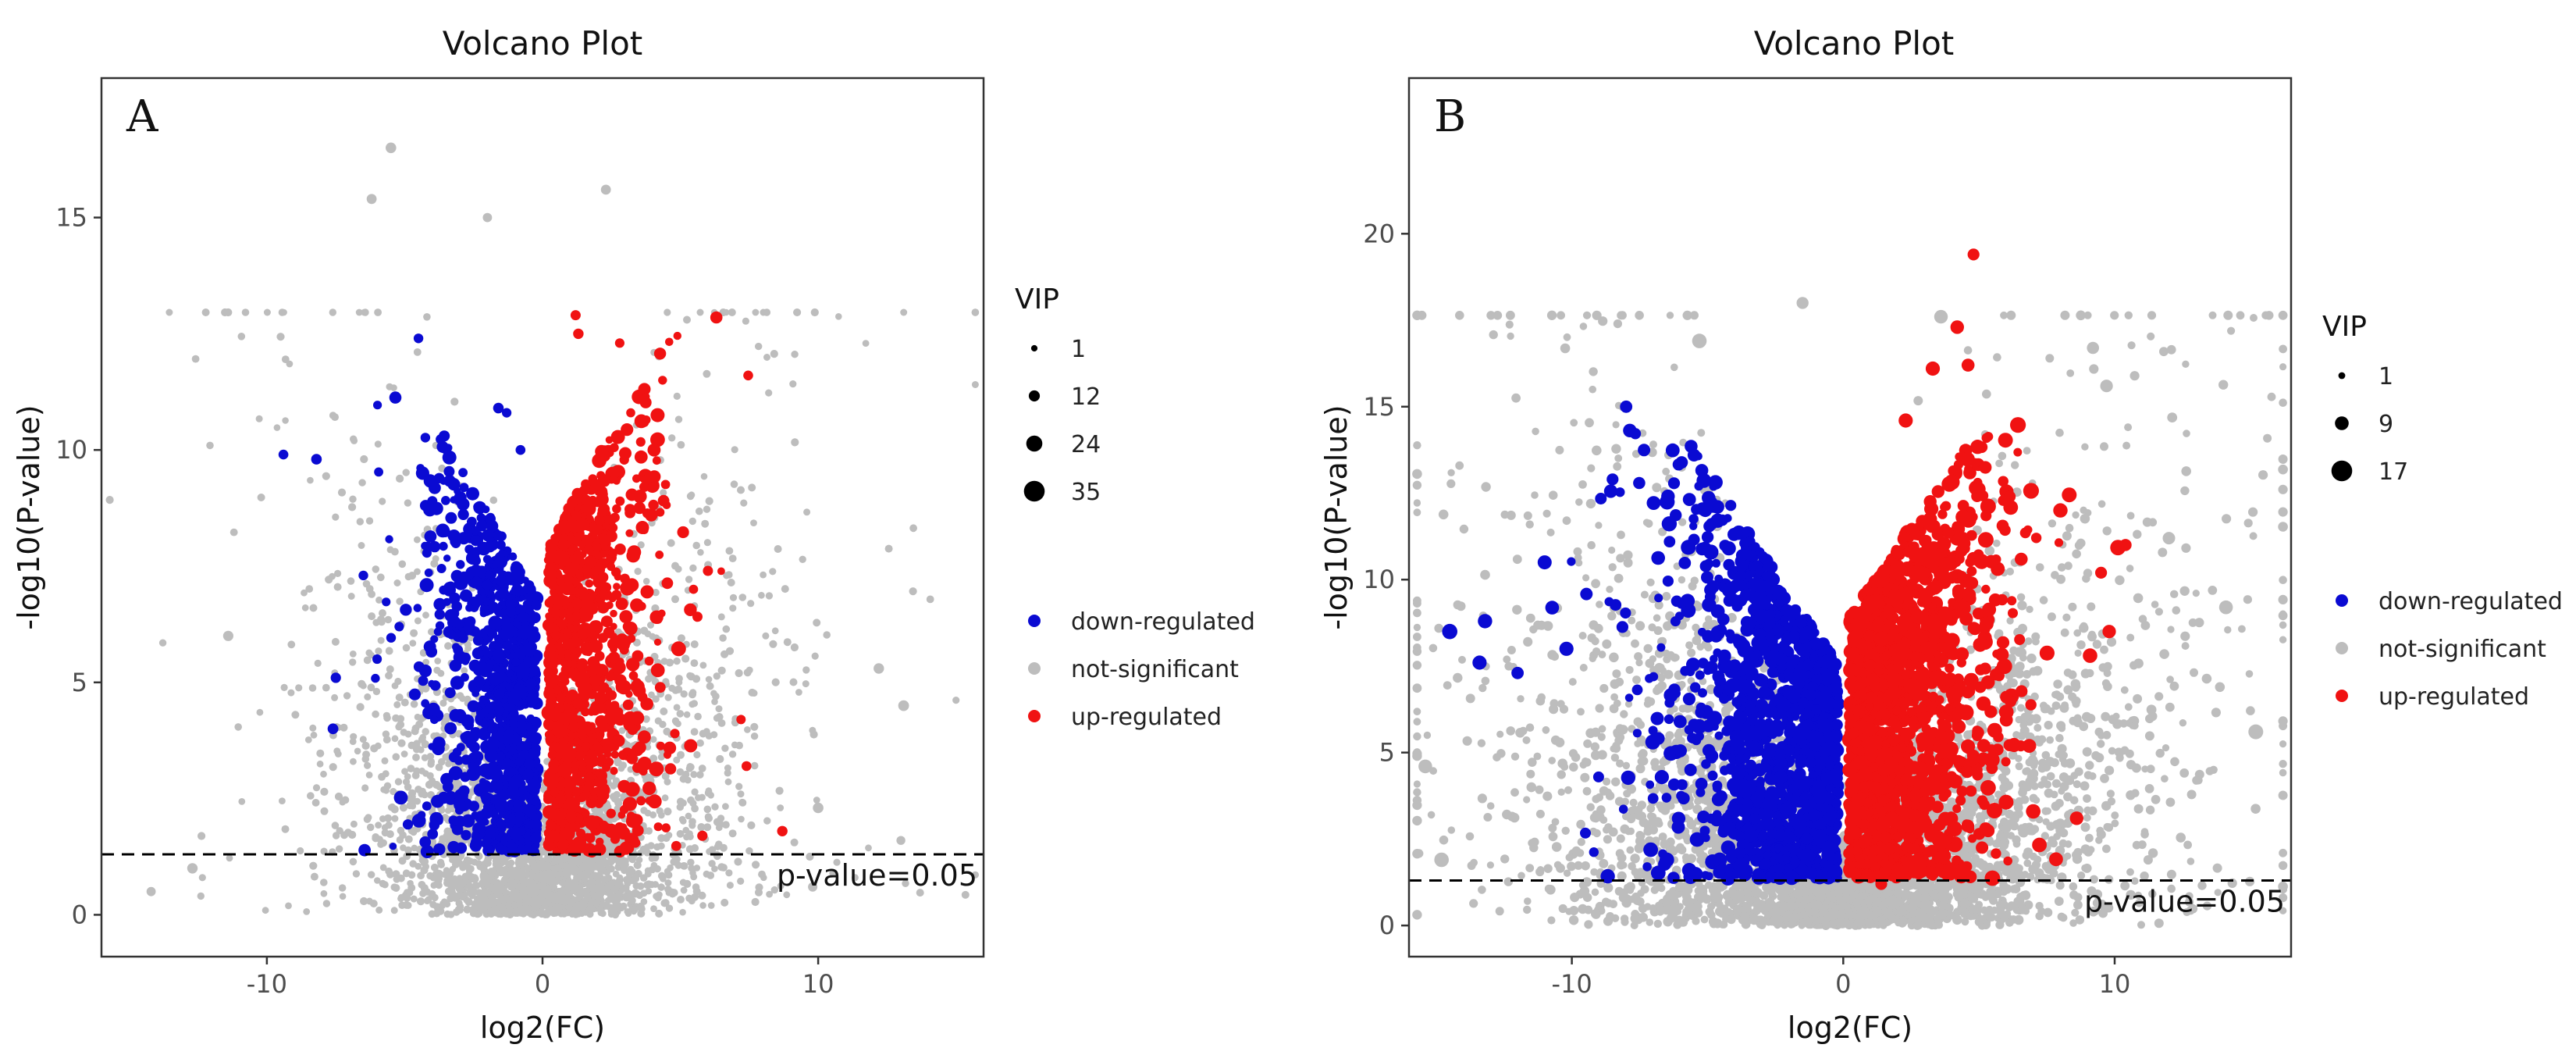  I want to click on color-legend-swatch-down, so click(1034, 621).